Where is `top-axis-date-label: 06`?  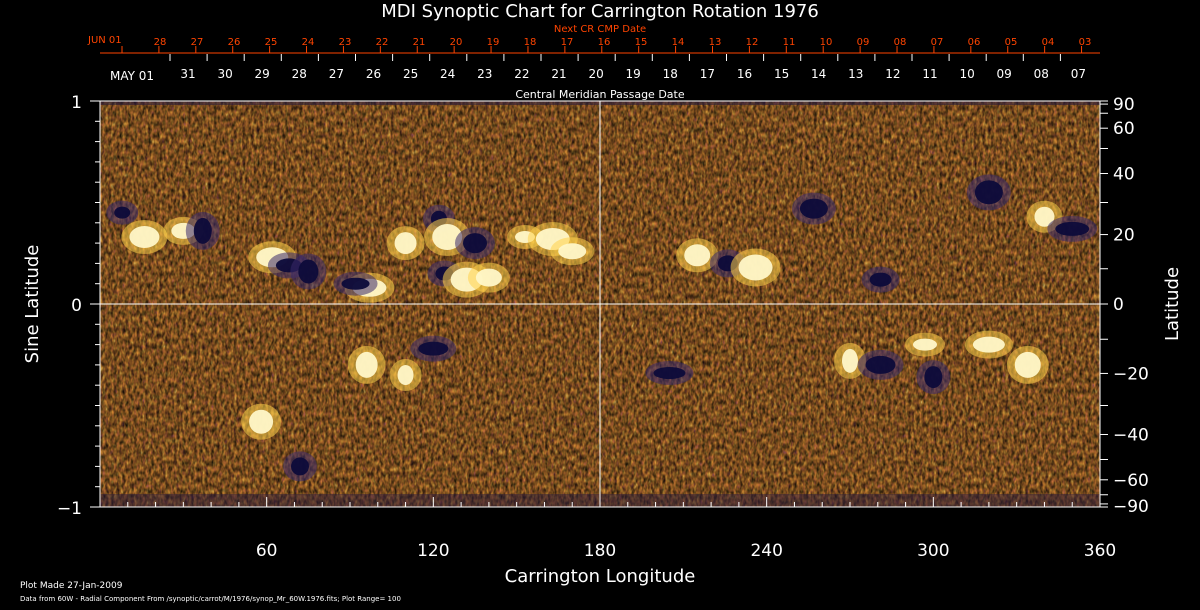
top-axis-date-label: 06 is located at coordinates (974, 42).